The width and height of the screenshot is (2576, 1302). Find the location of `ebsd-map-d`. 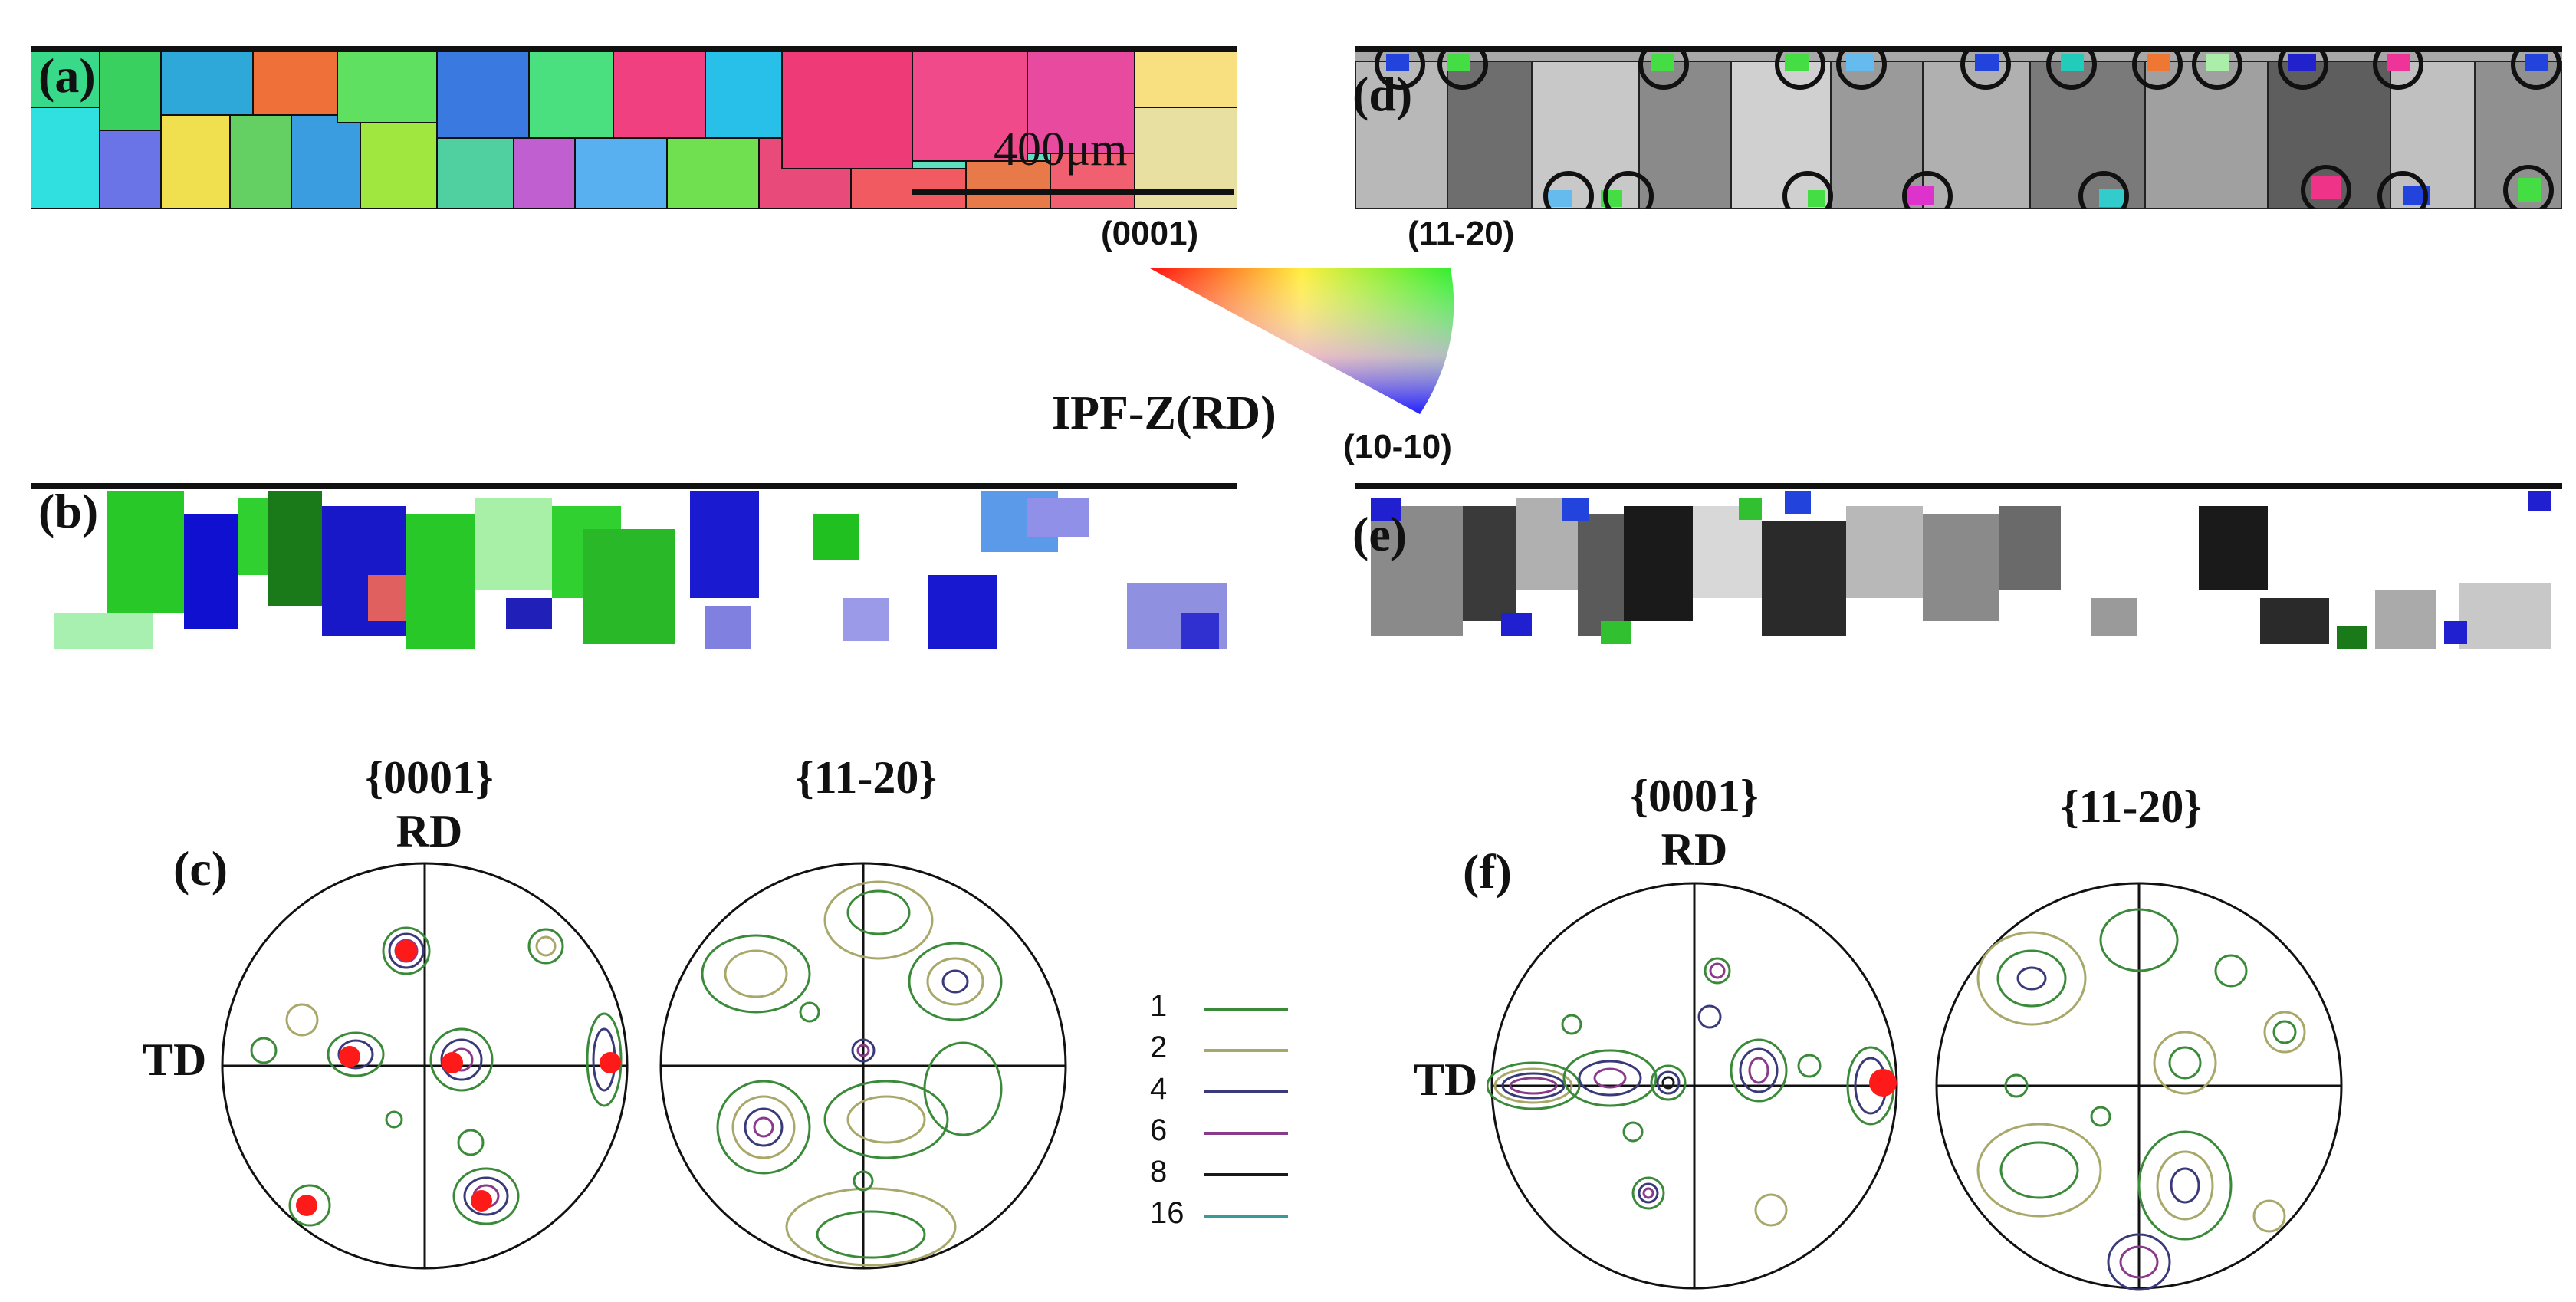

ebsd-map-d is located at coordinates (1959, 127).